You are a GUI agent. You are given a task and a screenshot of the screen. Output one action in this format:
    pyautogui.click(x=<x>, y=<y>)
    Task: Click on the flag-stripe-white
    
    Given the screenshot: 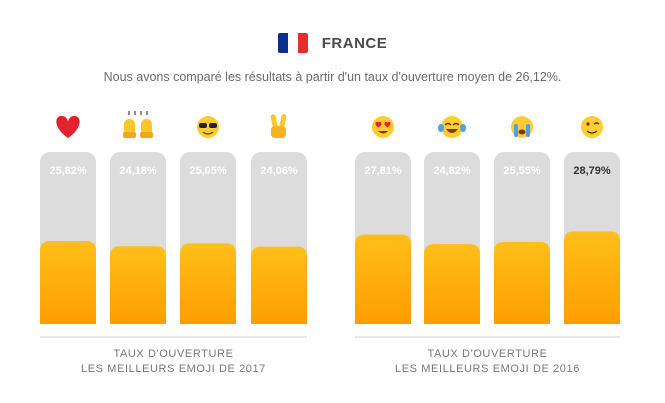 What is the action you would take?
    pyautogui.click(x=292, y=43)
    